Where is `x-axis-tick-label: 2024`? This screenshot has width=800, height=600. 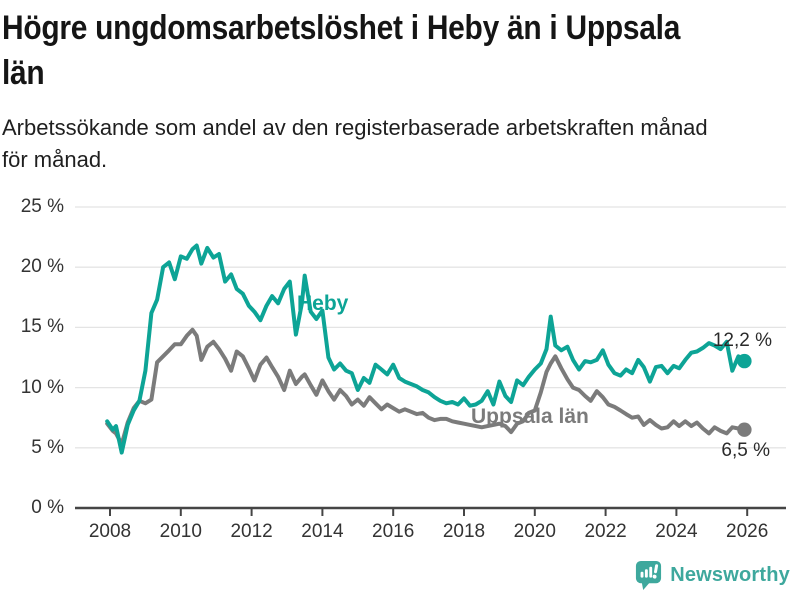
x-axis-tick-label: 2024 is located at coordinates (676, 531).